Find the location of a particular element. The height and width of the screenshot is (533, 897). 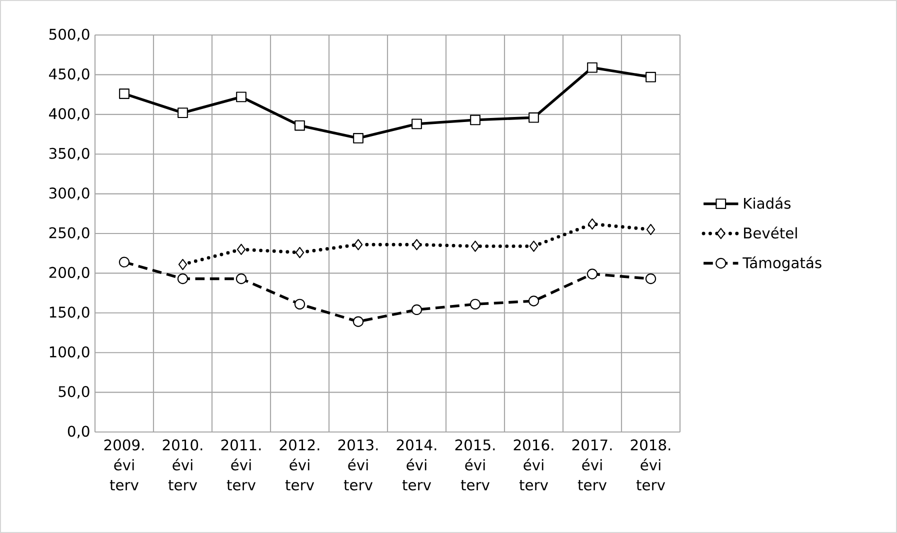

y-tick-label: 500,0 is located at coordinates (69, 35).